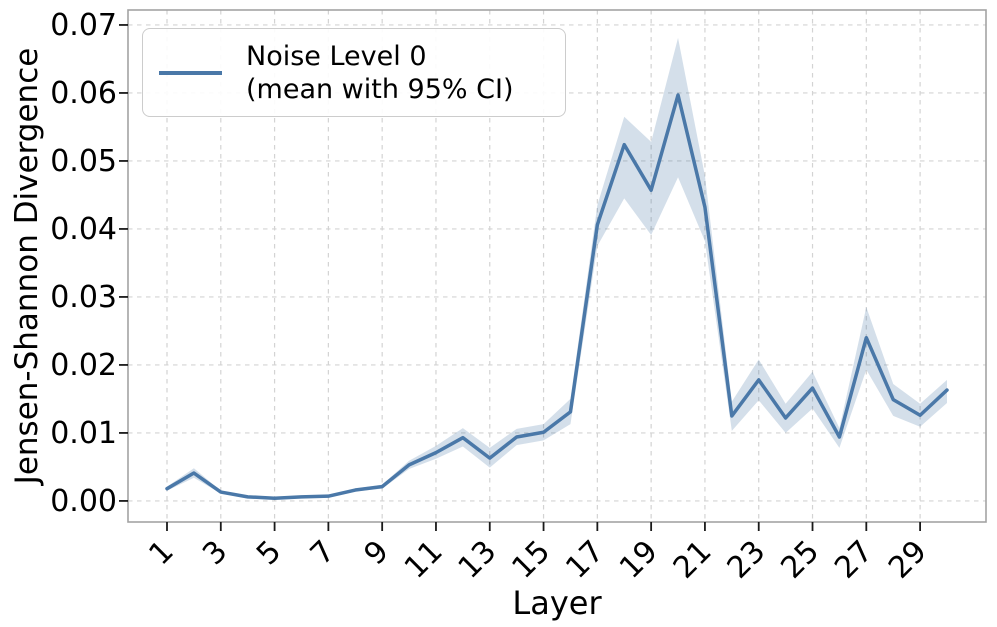 The width and height of the screenshot is (997, 627). Describe the element at coordinates (83, 25) in the screenshot. I see `y-tick-label: 0.07` at that location.